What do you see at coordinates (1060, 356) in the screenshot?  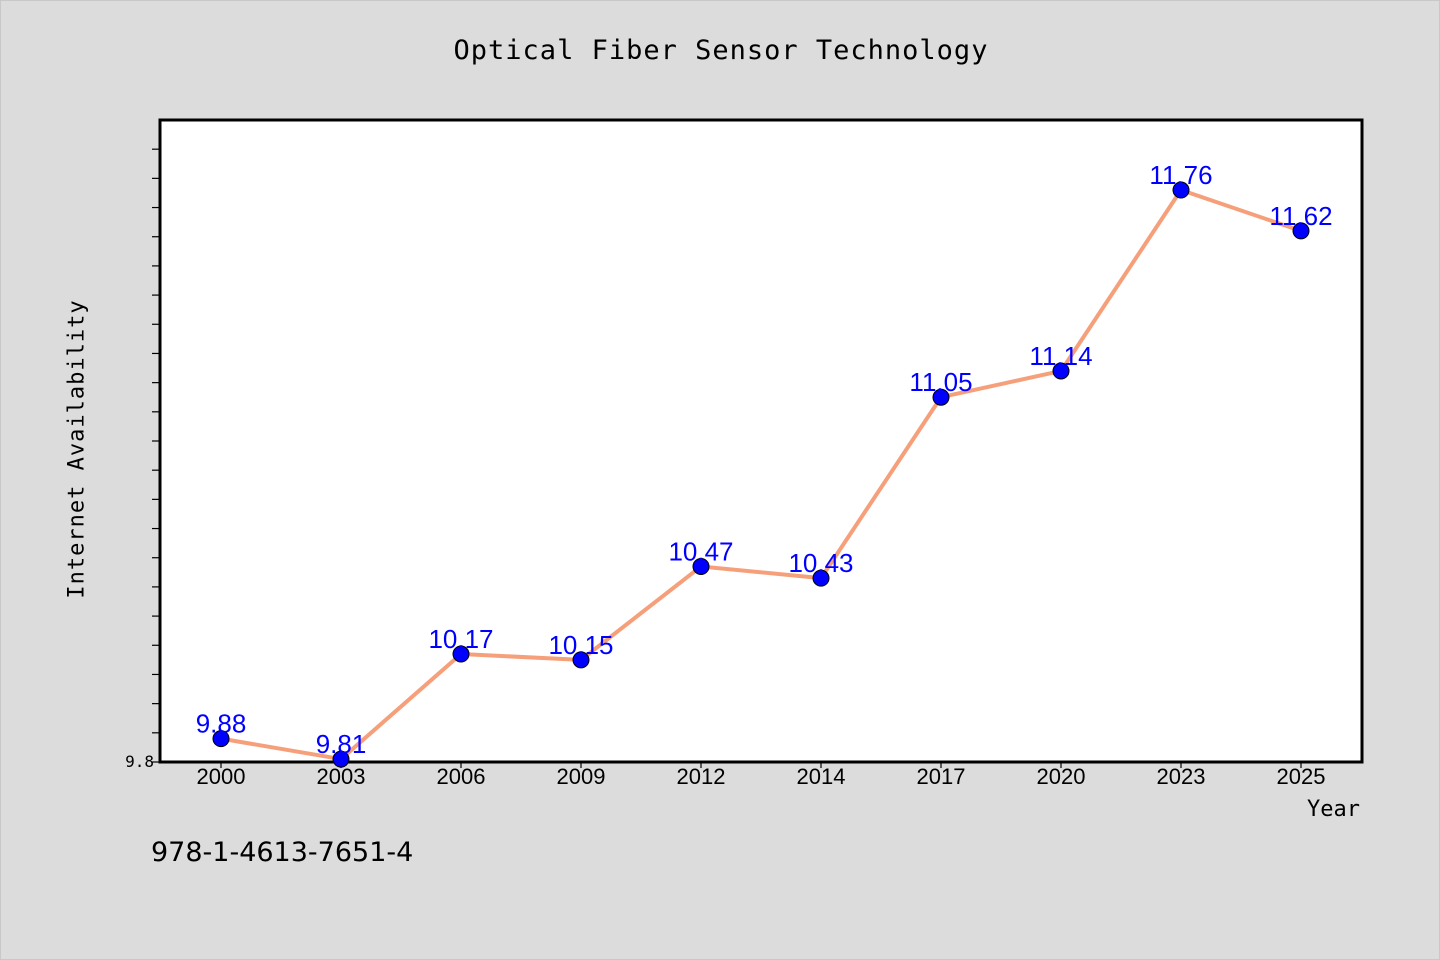 I see `data-label: 11.14` at bounding box center [1060, 356].